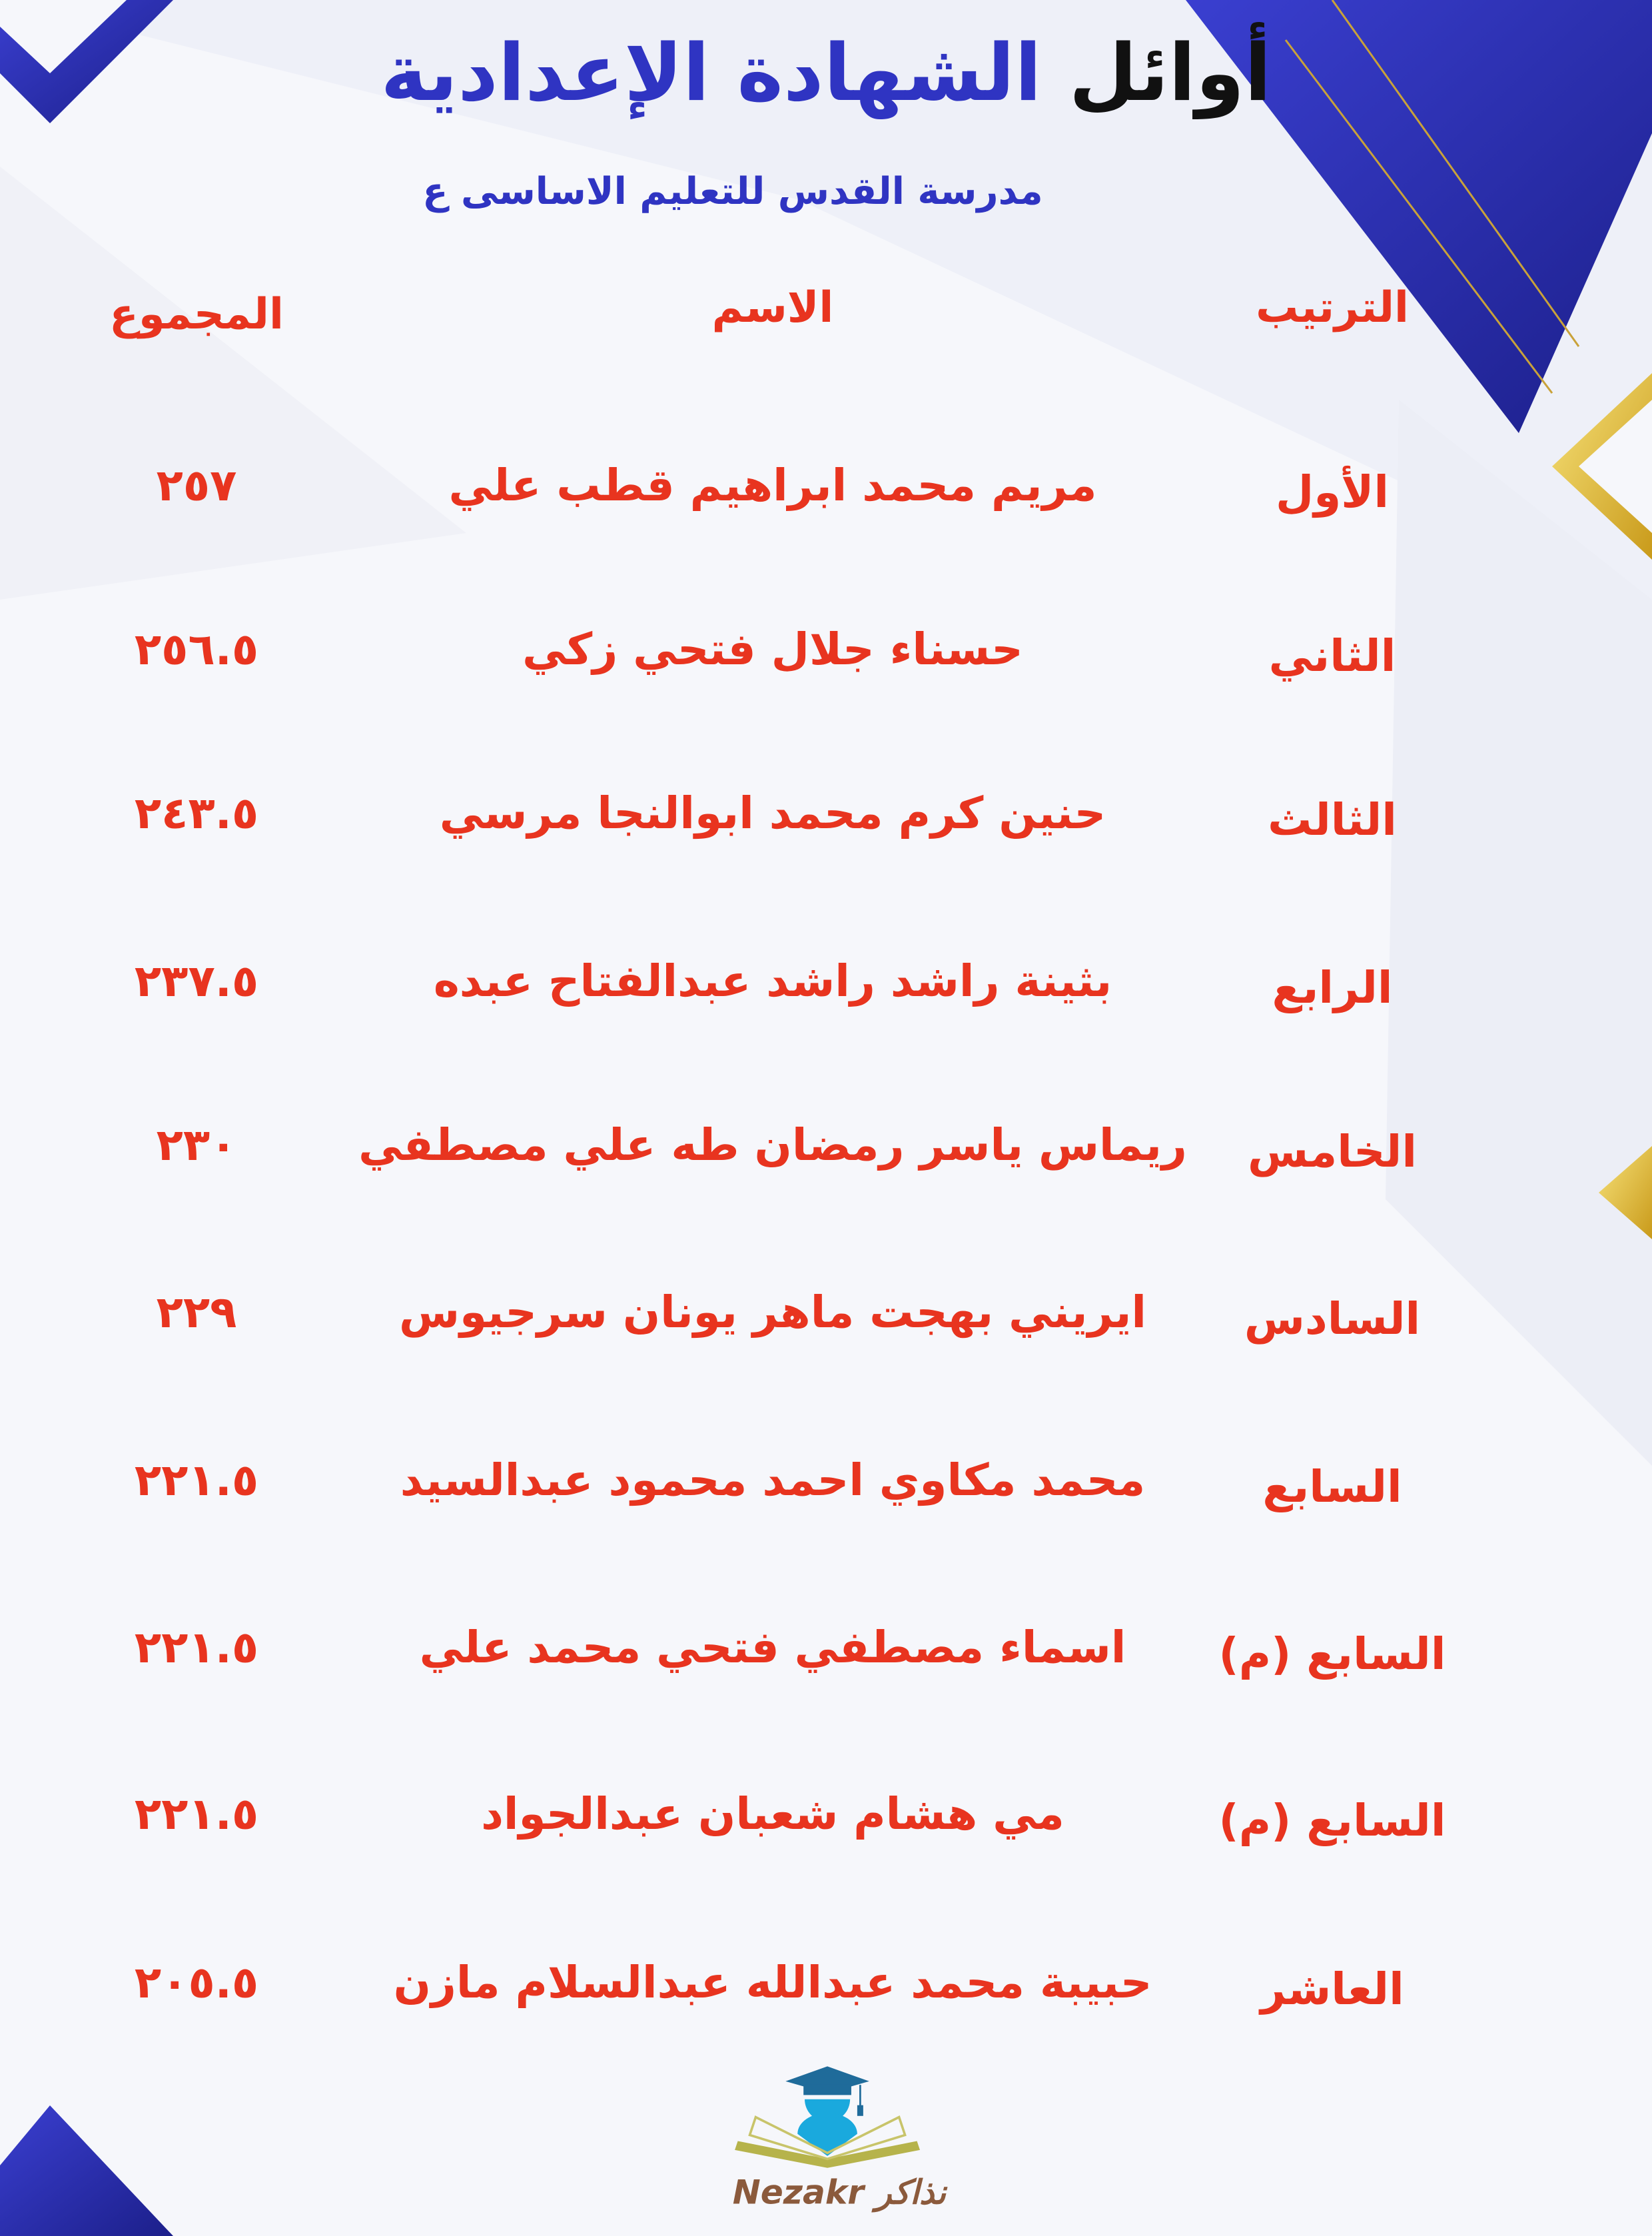 The height and width of the screenshot is (2236, 1652). Describe the element at coordinates (772, 814) in the screenshot. I see `student-name: حنين كرم محمد ابوالنجا مرسي` at that location.